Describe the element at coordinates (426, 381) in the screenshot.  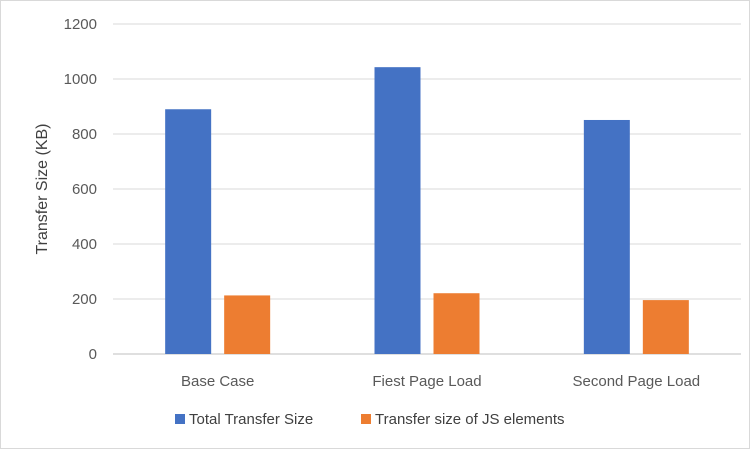
I see `x-tick-label: Fiest Page Load` at that location.